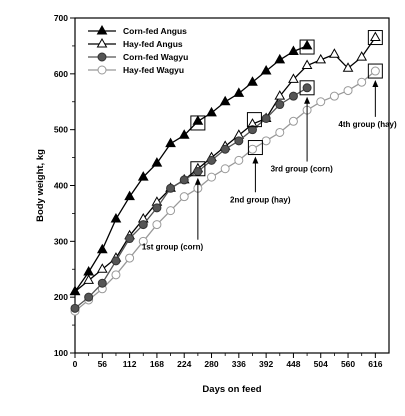 This screenshot has height=416, width=405. Describe the element at coordinates (155, 57) in the screenshot. I see `legend-label: Corn-fed Wagyu` at that location.